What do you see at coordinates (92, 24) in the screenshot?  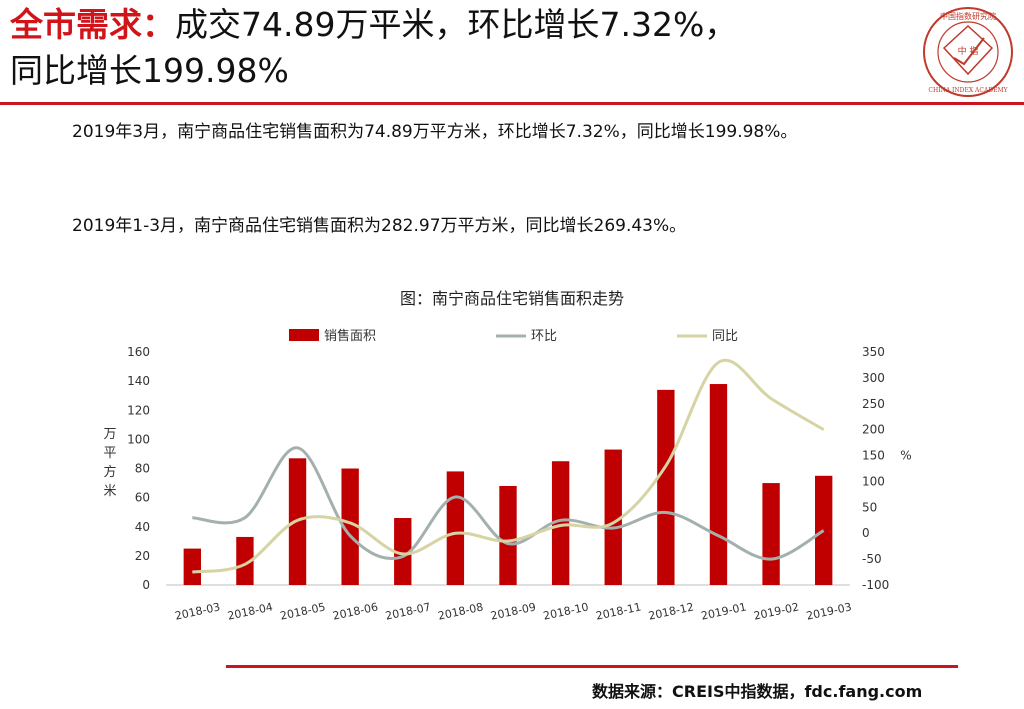 I see `headline-accent: 全市需求：` at bounding box center [92, 24].